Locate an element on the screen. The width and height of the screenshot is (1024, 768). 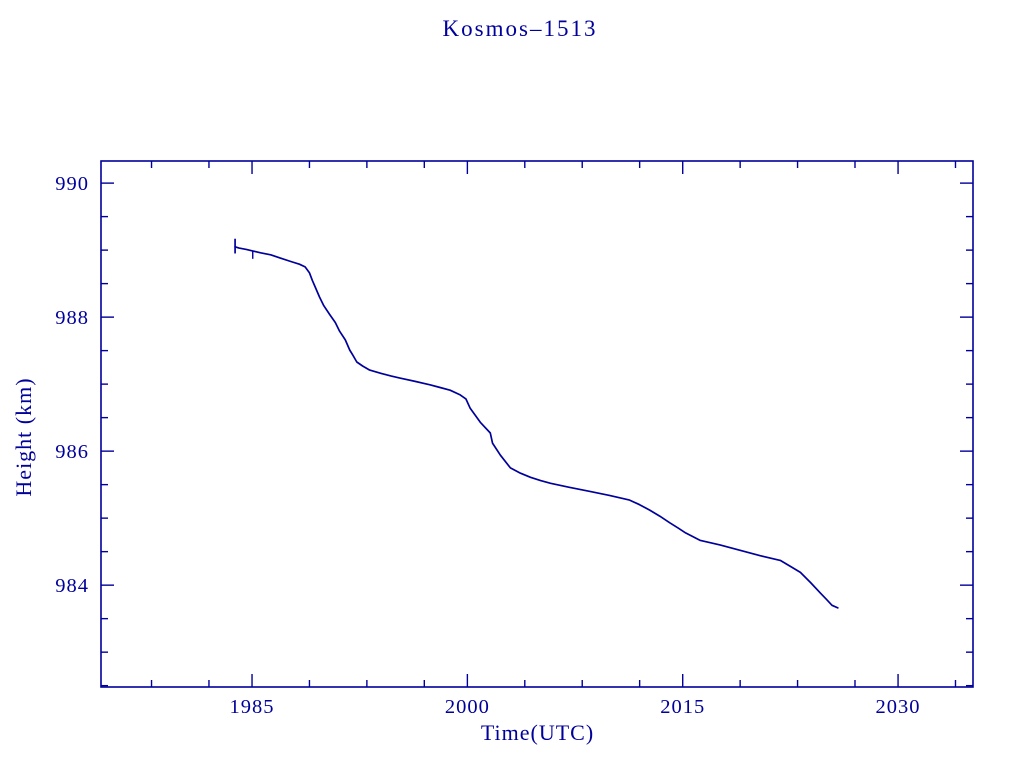
x-tick-label: 2015 is located at coordinates (682, 707).